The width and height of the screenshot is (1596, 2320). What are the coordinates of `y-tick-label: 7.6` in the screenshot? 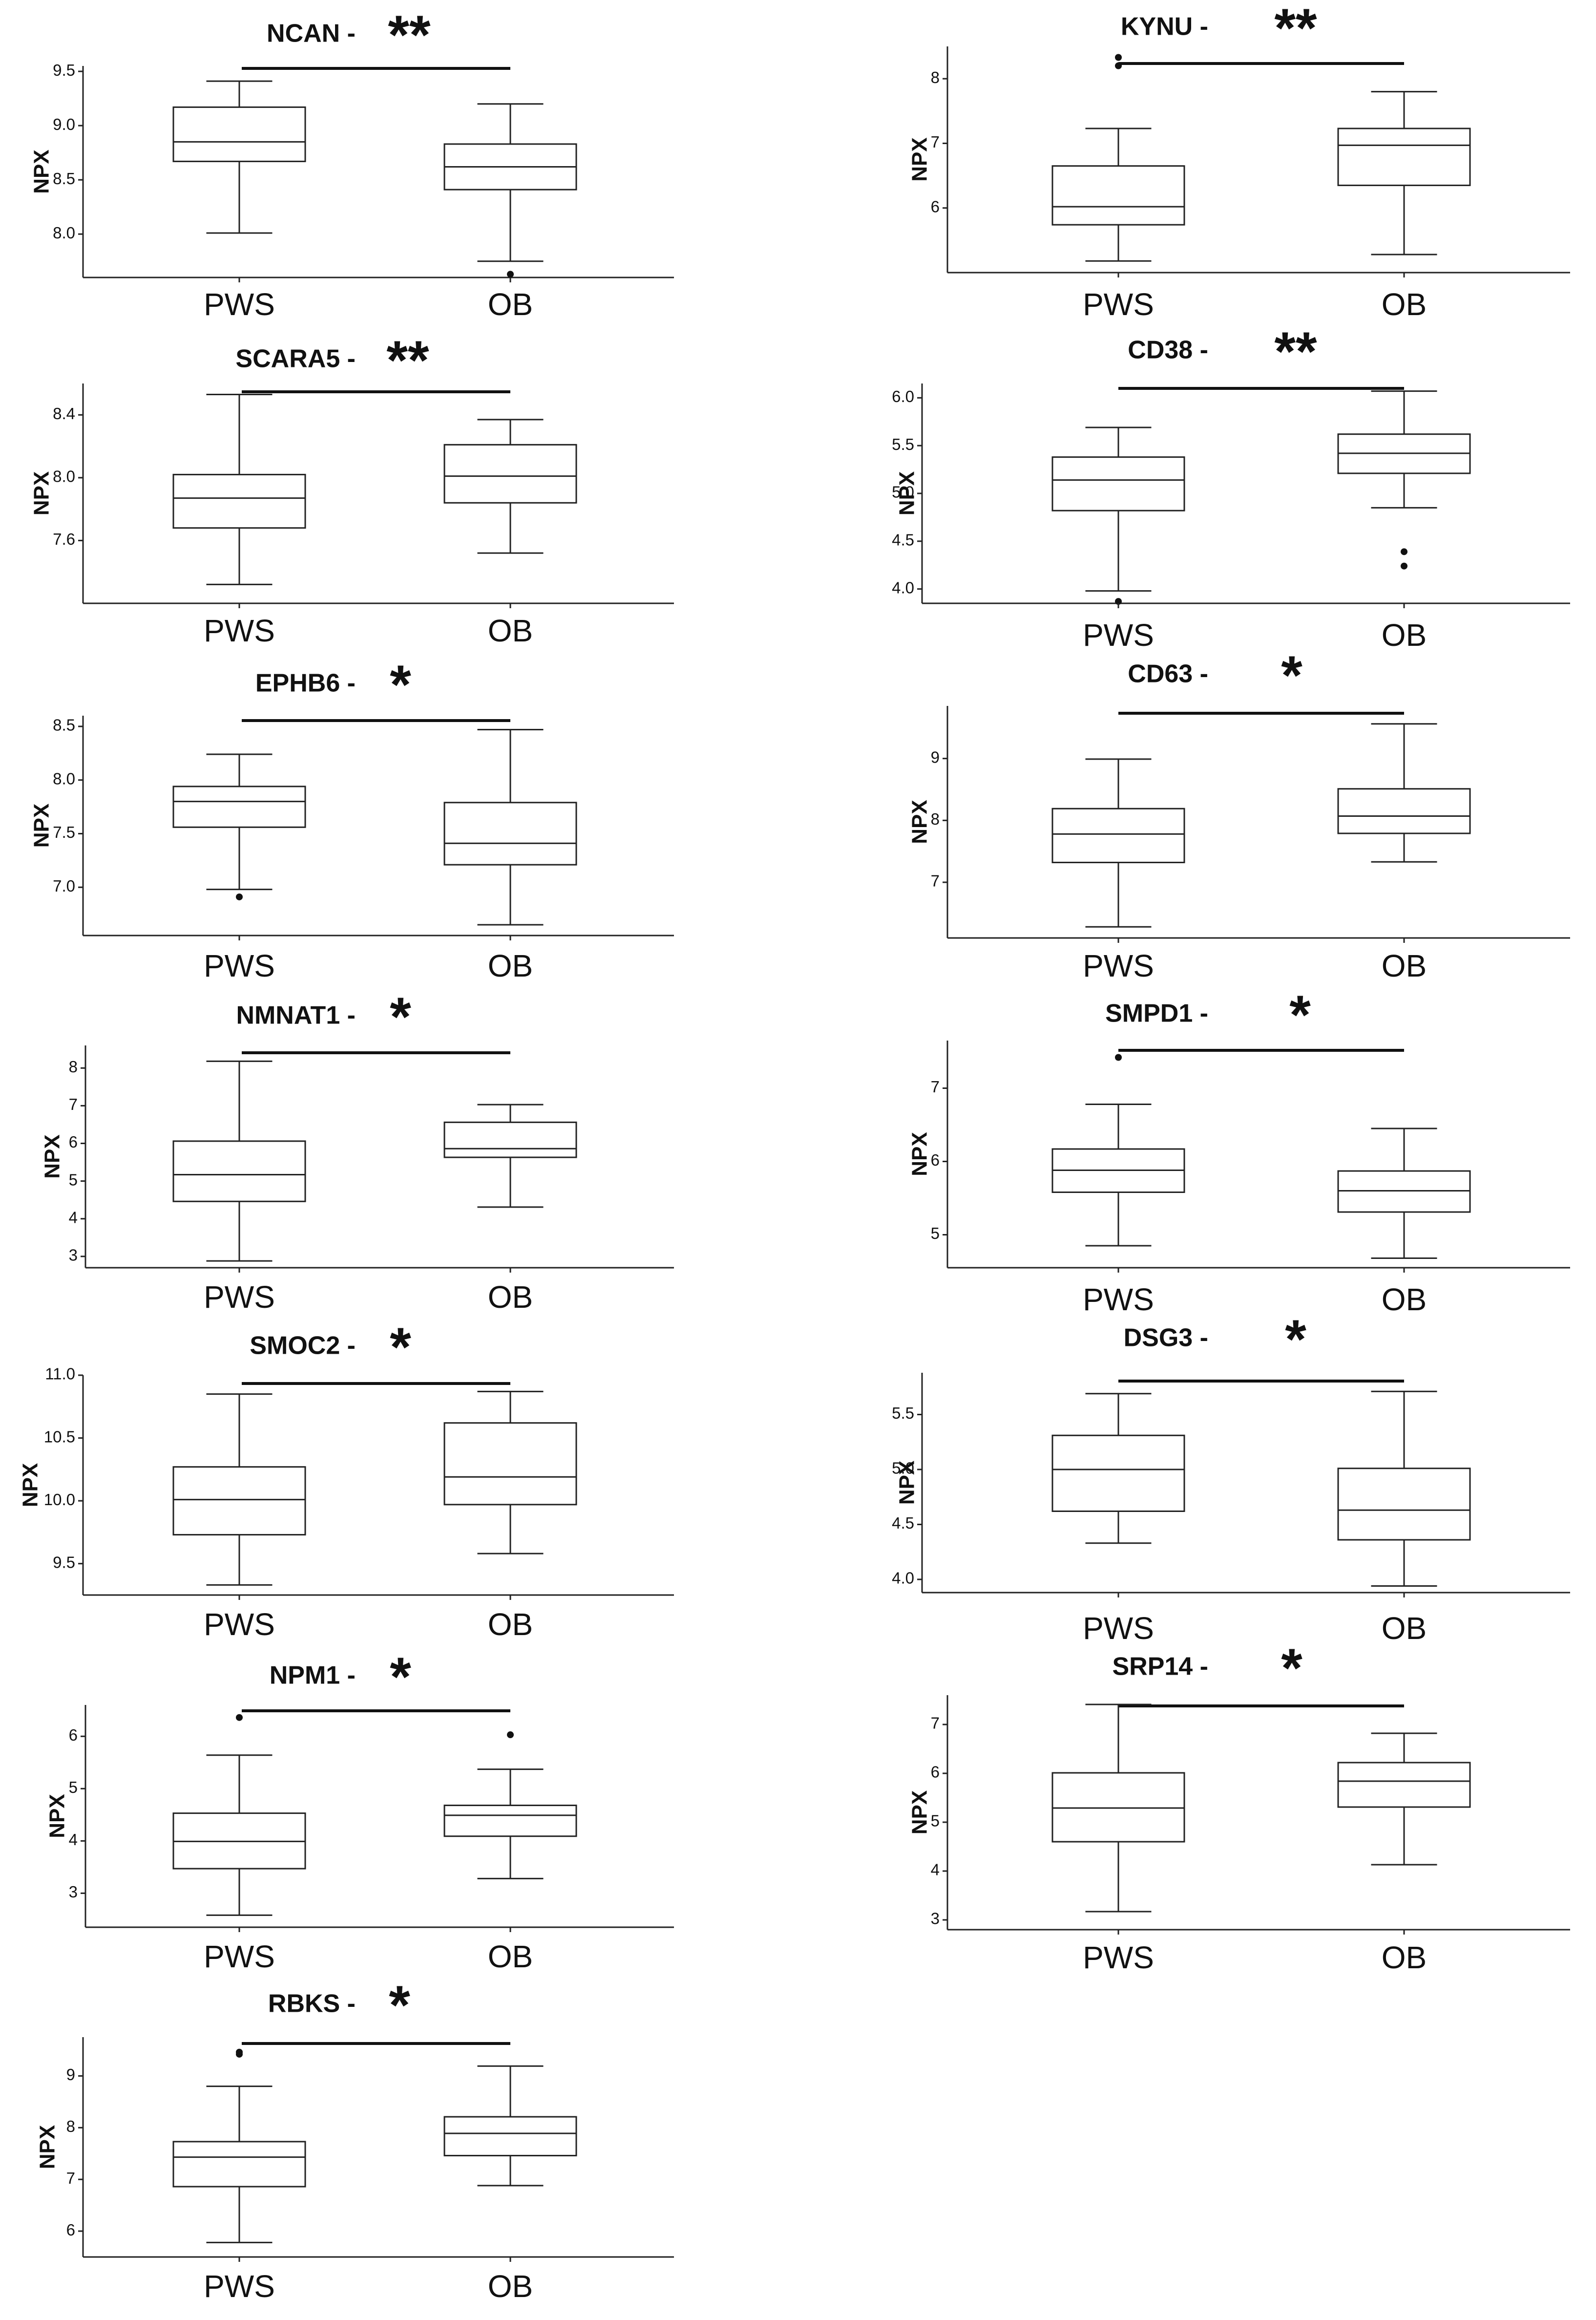 It's located at (64, 539).